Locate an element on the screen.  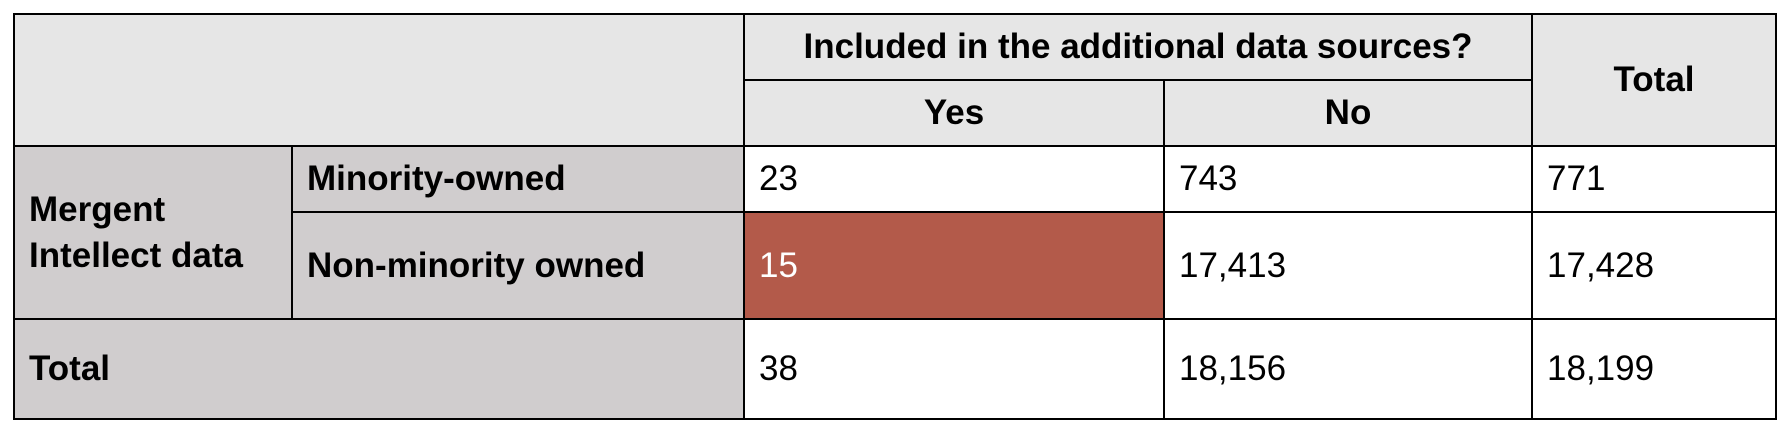
cell-non-minority-no: 17,413 is located at coordinates (1348, 265).